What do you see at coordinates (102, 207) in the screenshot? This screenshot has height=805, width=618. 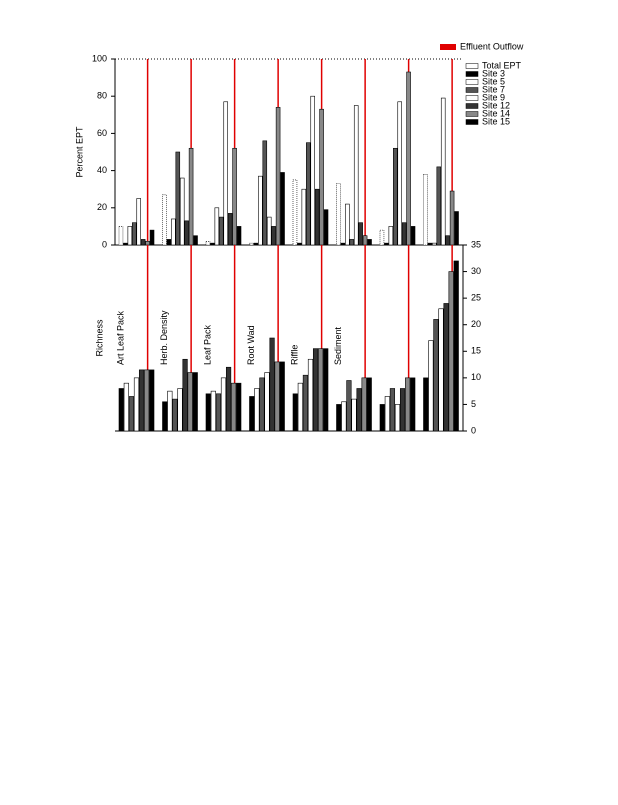 I see `y-tick-label: 20` at bounding box center [102, 207].